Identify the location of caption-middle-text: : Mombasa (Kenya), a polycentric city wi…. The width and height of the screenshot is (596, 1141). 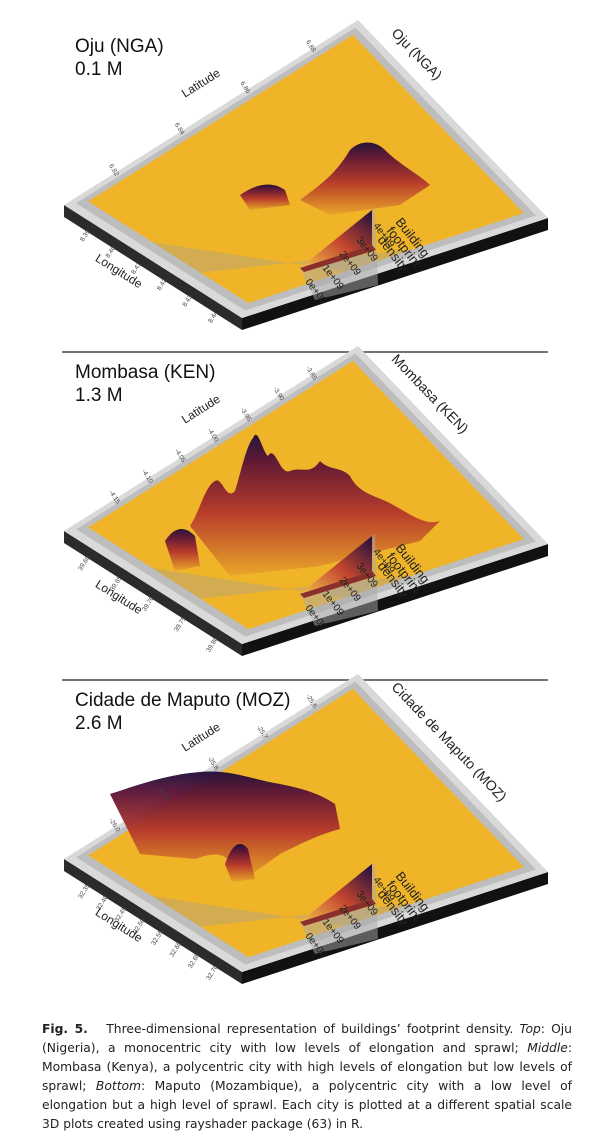
(307, 1067).